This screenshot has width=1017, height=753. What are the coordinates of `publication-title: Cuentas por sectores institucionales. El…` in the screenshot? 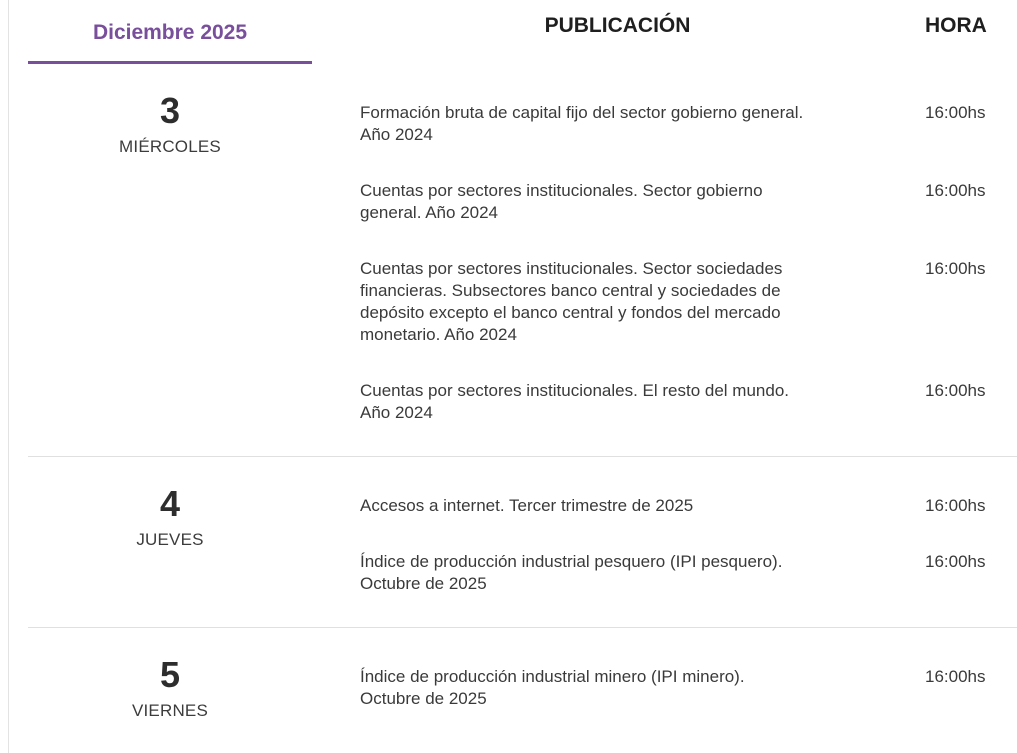 It's located at (575, 401).